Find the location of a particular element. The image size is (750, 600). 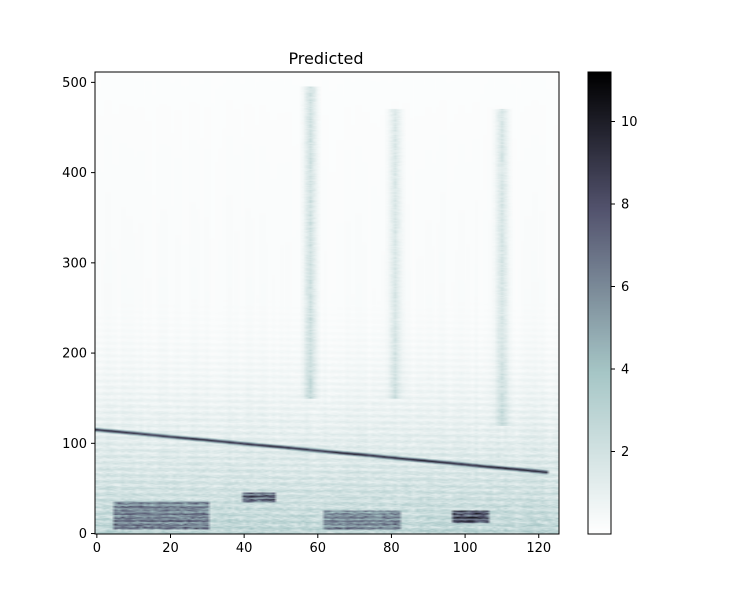

y-tick-label: 0 is located at coordinates (83, 534).